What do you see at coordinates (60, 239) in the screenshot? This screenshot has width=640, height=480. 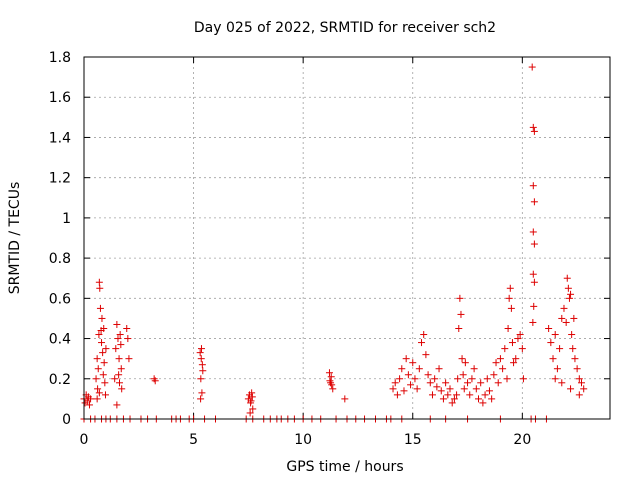 I see `y-tick-labels: 0 0.2 0.4 0.6 0.8 1 1.2 1.4 1.6 1.8` at bounding box center [60, 239].